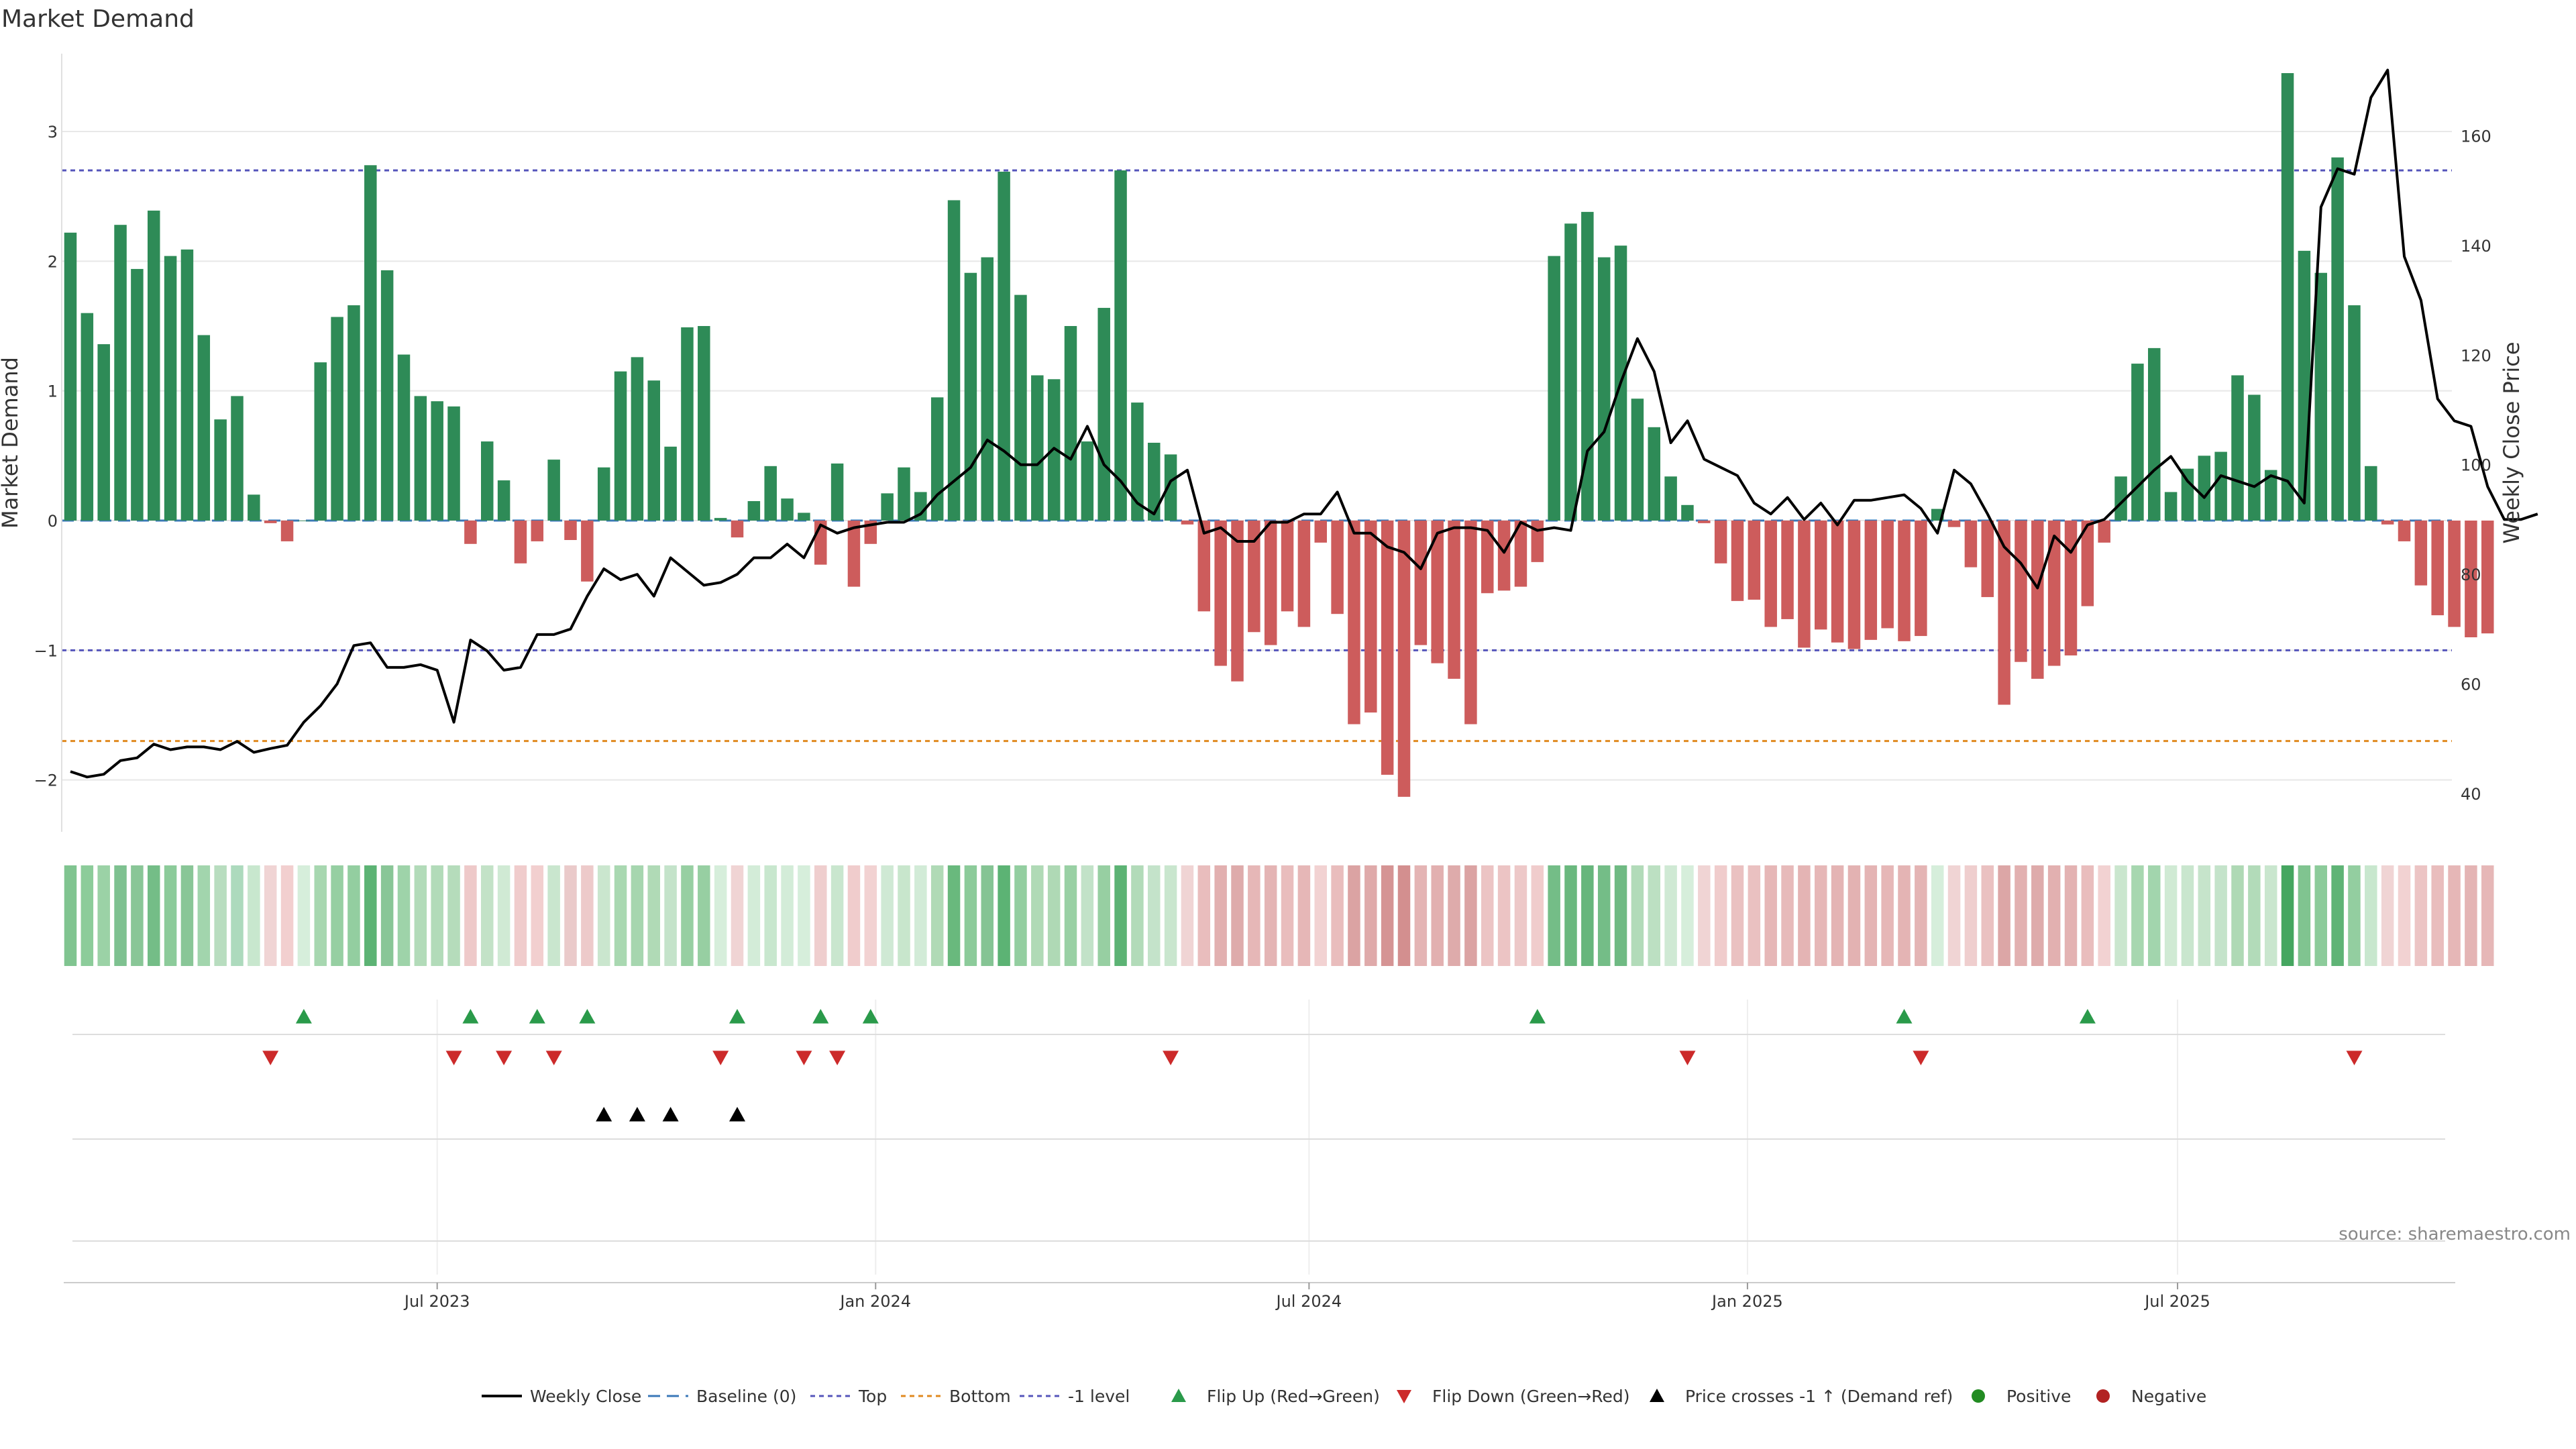 The width and height of the screenshot is (2576, 1449). Describe the element at coordinates (1308, 1301) in the screenshot. I see `x-tick-label: Jul 2024` at that location.